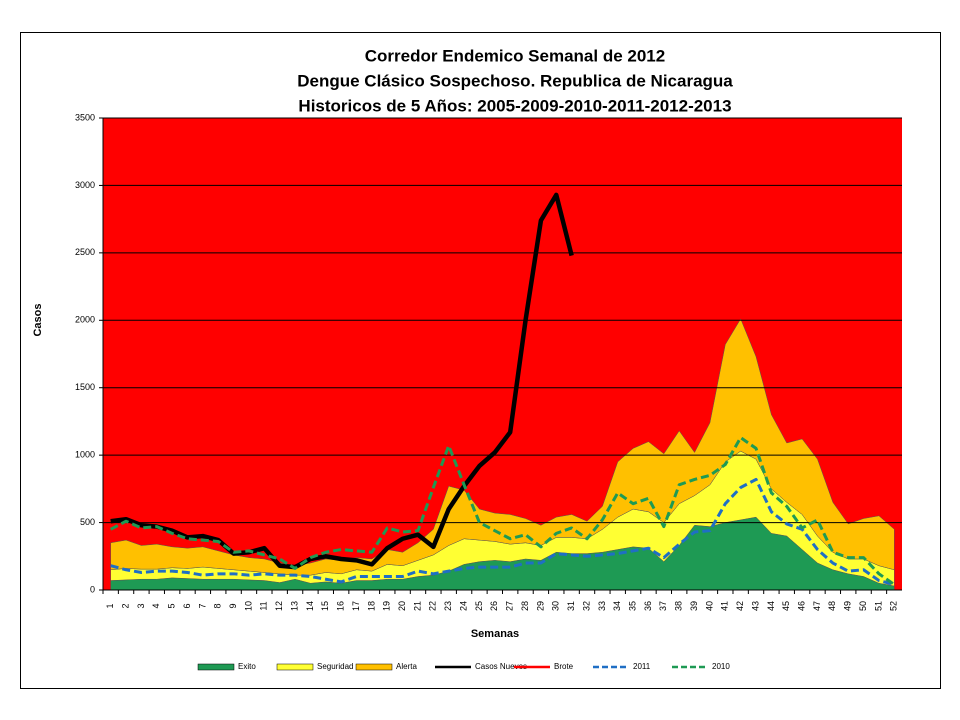 This screenshot has height=720, width=960. Describe the element at coordinates (771, 606) in the screenshot. I see `x-tick-label: 44` at that location.